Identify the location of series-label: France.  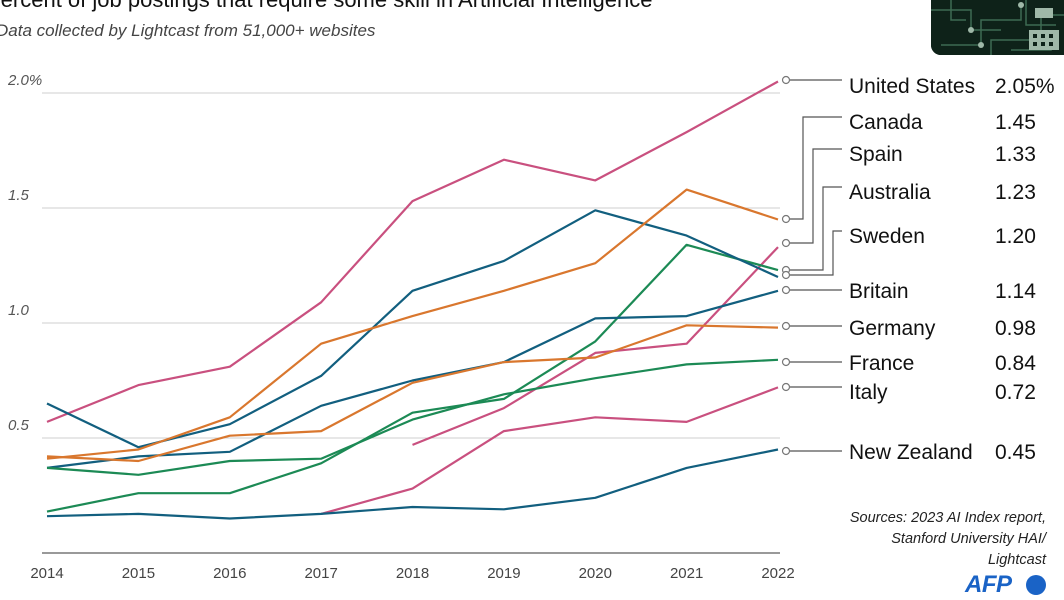
(881, 363).